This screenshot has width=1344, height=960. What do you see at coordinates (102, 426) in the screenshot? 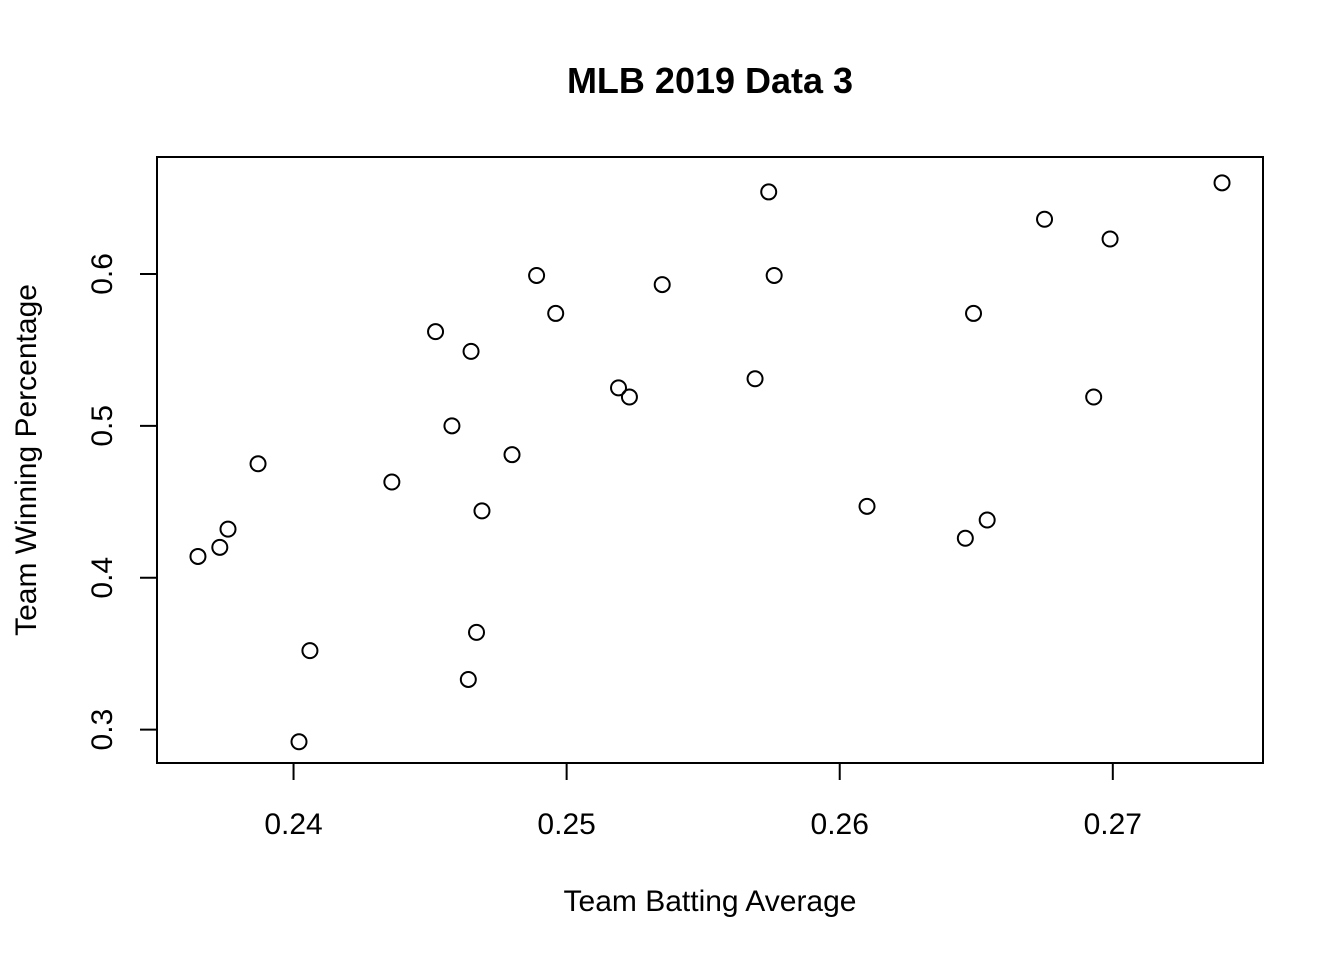
I see `y-tick-label: 0.5` at bounding box center [102, 426].